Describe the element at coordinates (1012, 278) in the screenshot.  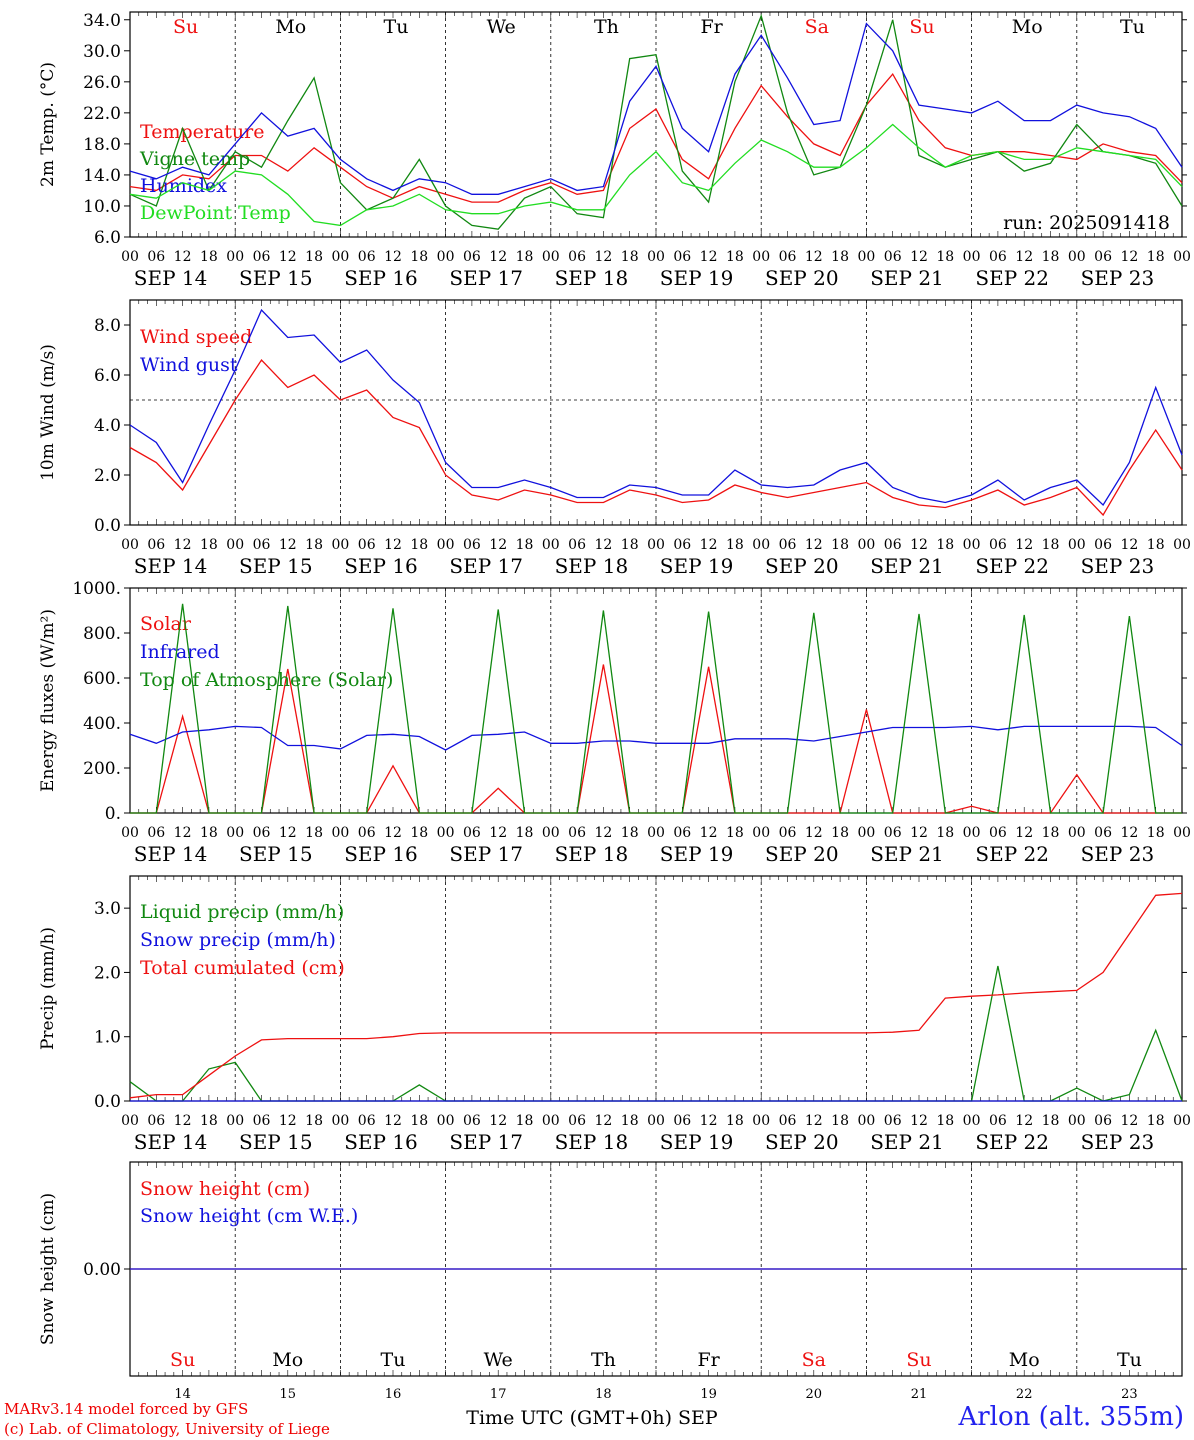
I see `date-label: SEP 22` at that location.